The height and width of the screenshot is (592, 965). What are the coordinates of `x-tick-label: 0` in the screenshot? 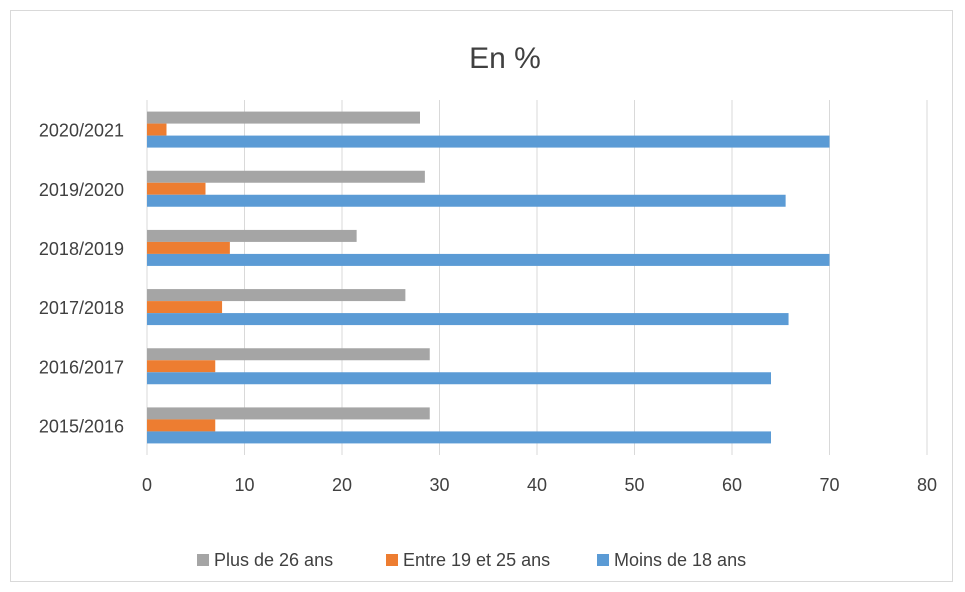 It's located at (147, 485).